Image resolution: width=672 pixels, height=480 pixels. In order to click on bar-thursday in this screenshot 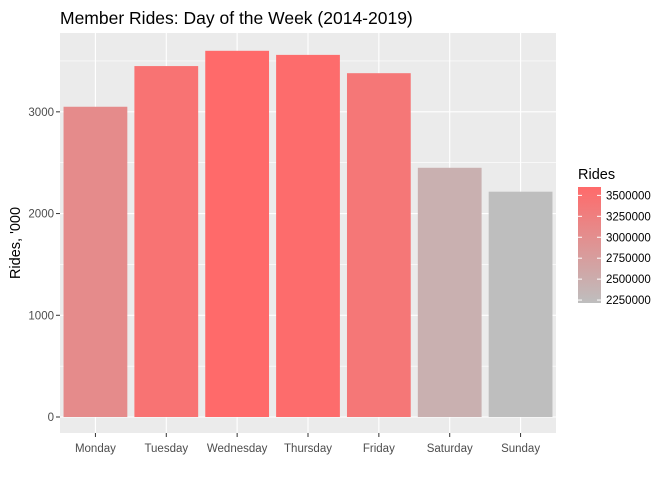, I will do `click(308, 235)`.